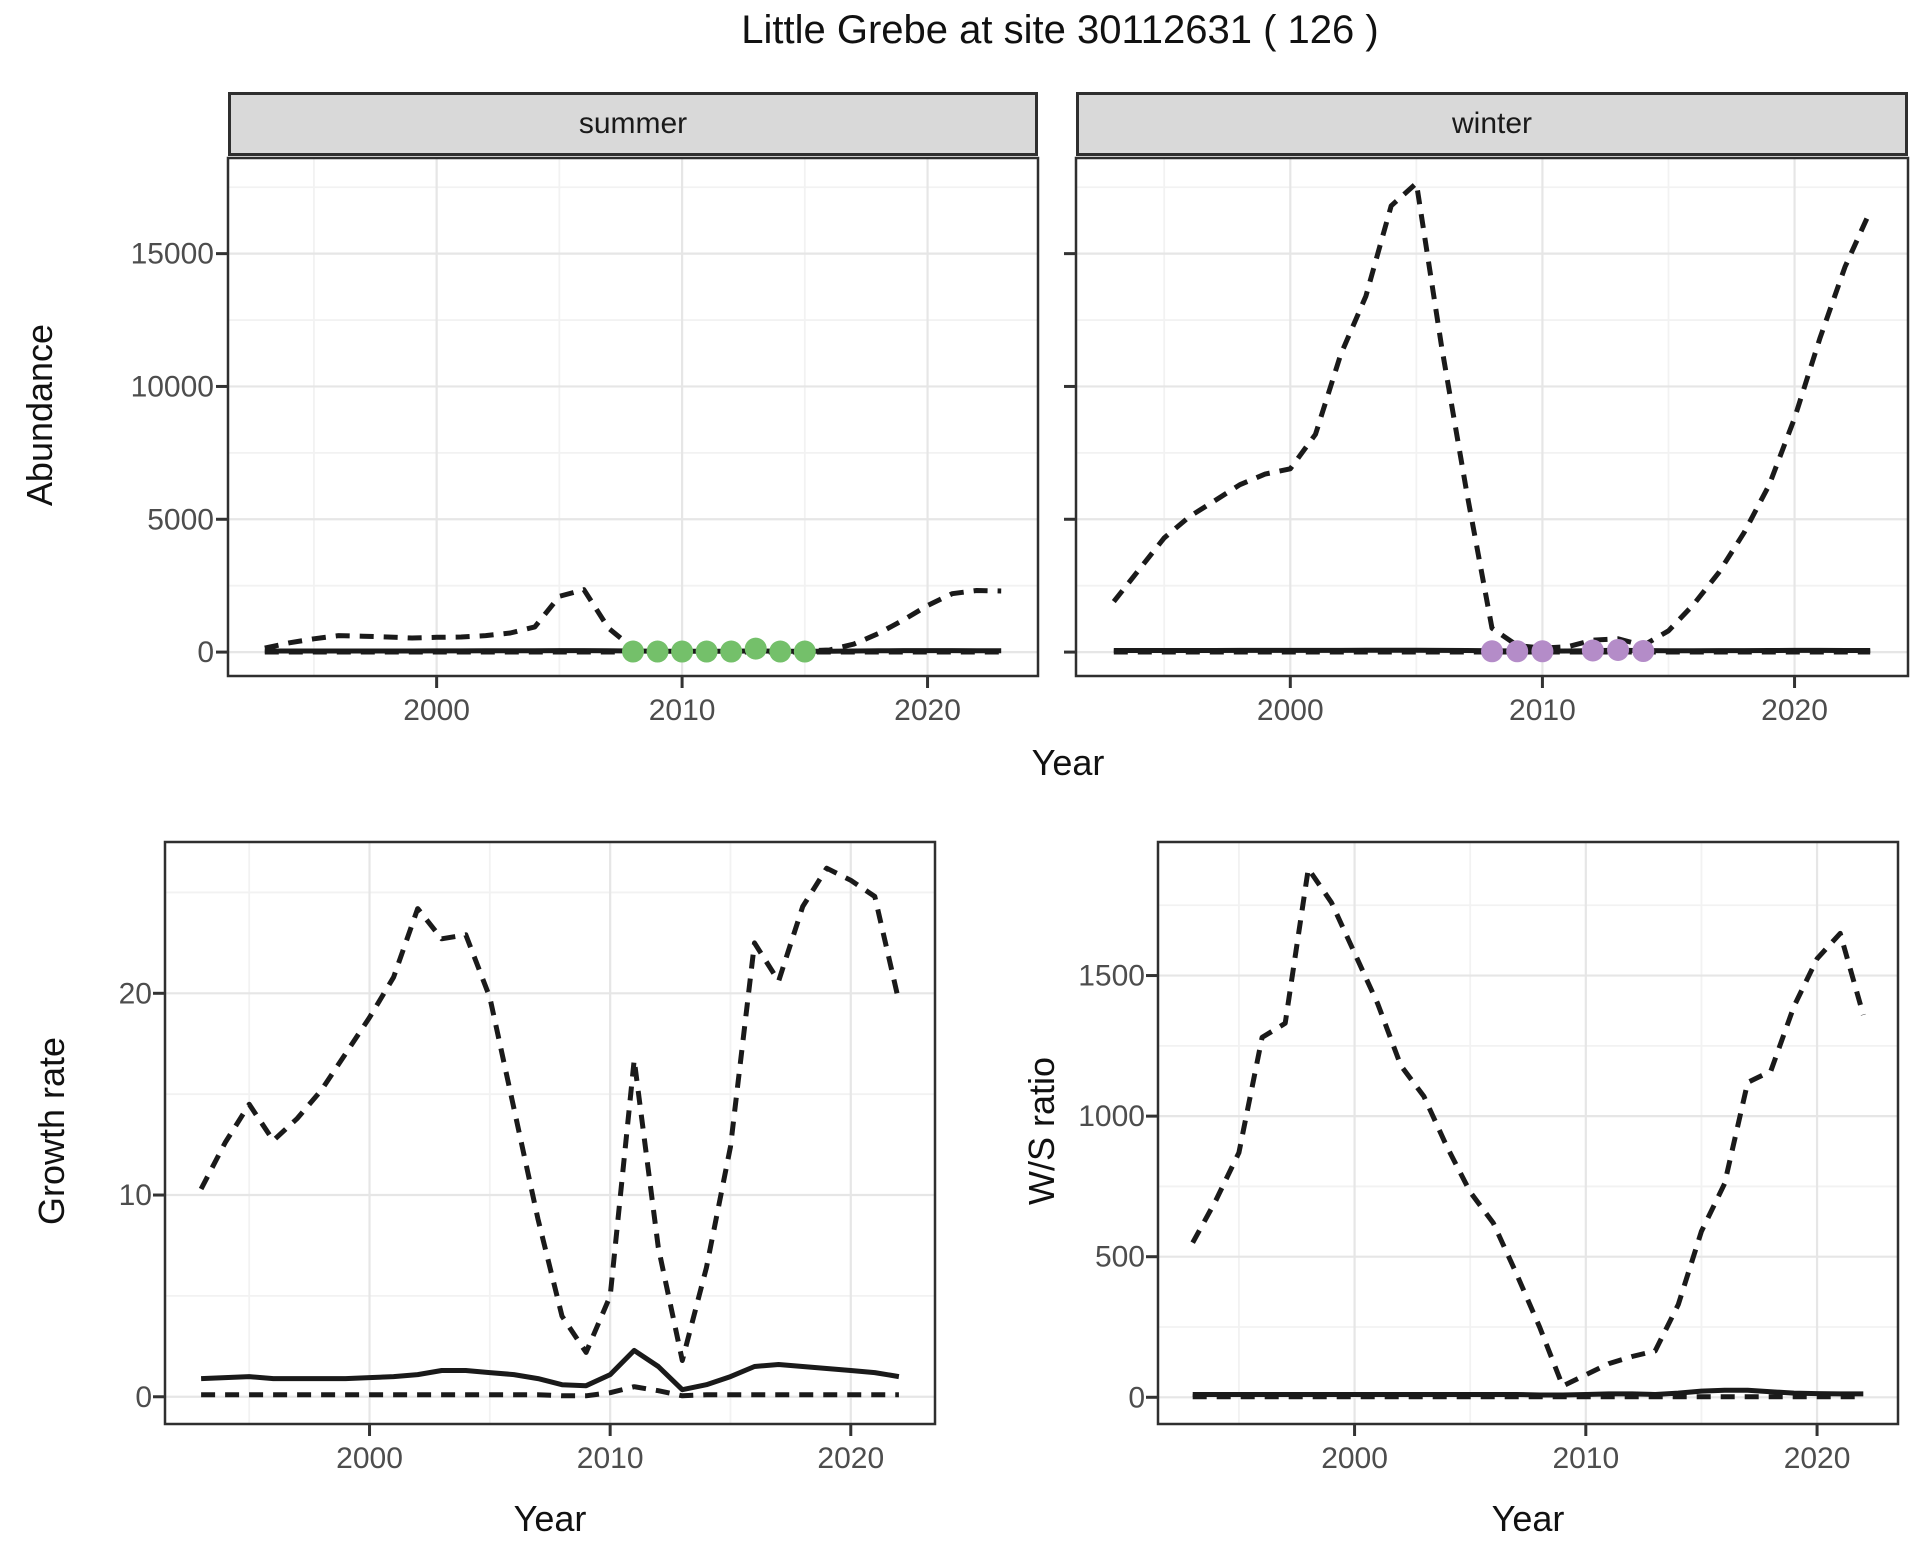 The width and height of the screenshot is (1920, 1560). What do you see at coordinates (1120, 1257) in the screenshot?
I see `y-tick-label: 500` at bounding box center [1120, 1257].